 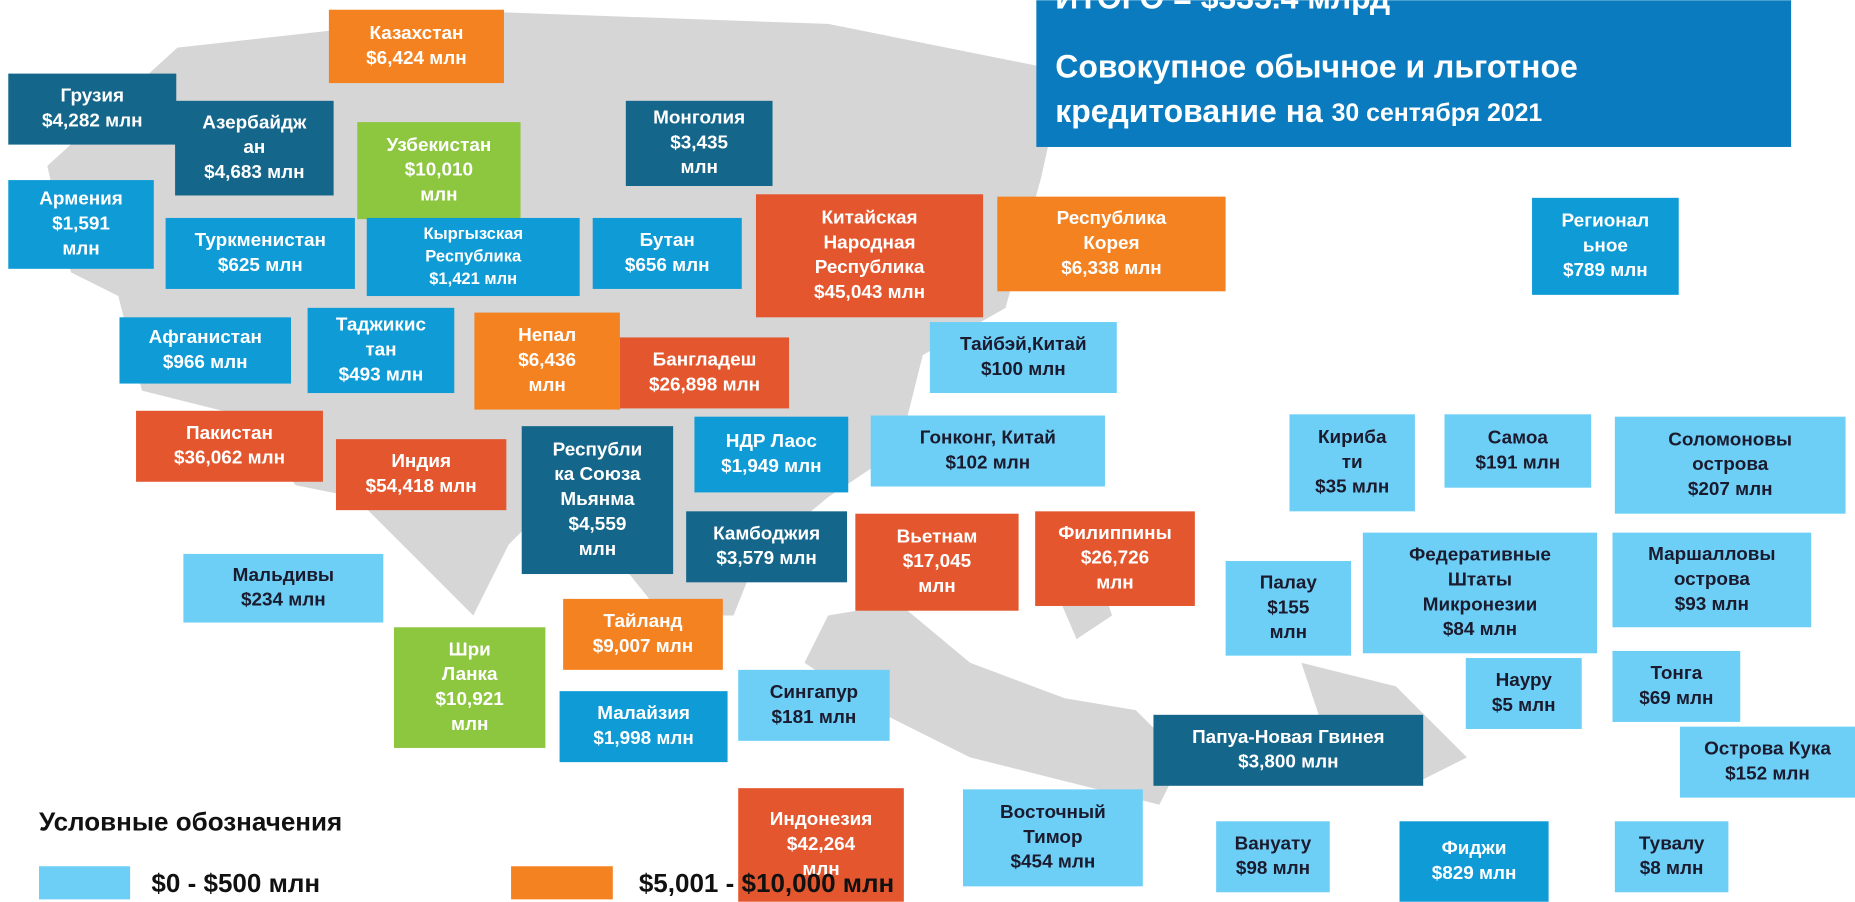 I want to click on box-label: ка Союза, so click(x=597, y=474).